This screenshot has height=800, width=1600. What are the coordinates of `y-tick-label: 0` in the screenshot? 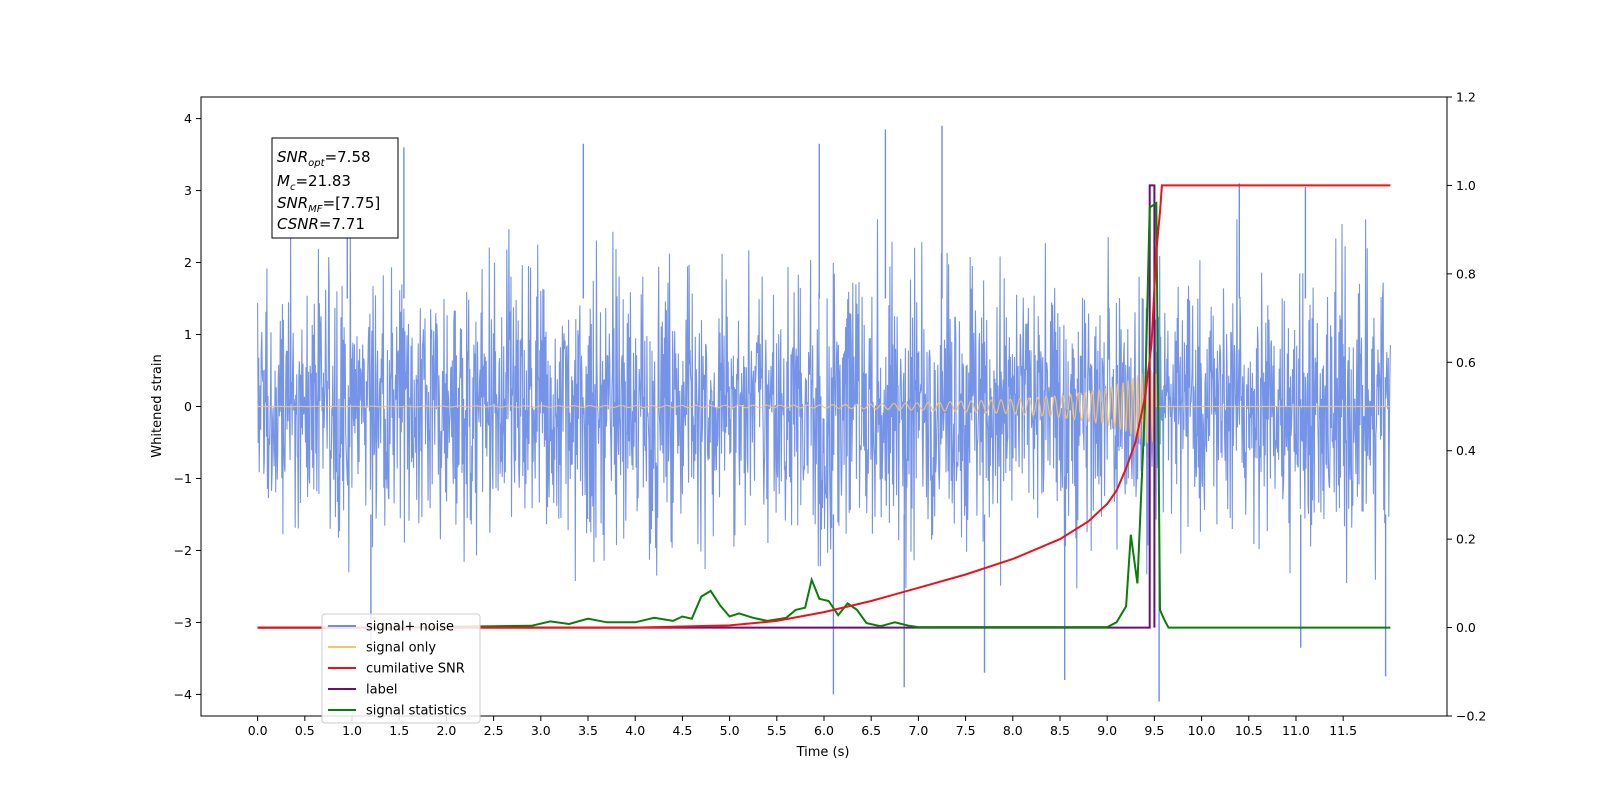 It's located at (188, 406).